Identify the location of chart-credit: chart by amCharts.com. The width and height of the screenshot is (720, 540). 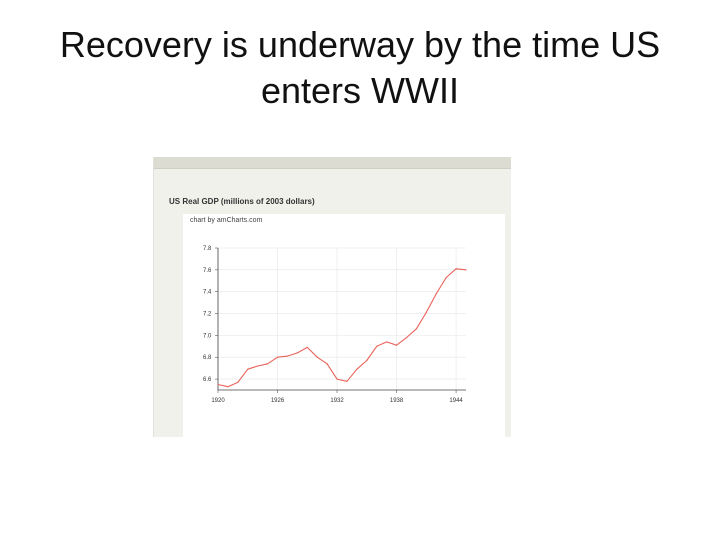
(226, 220).